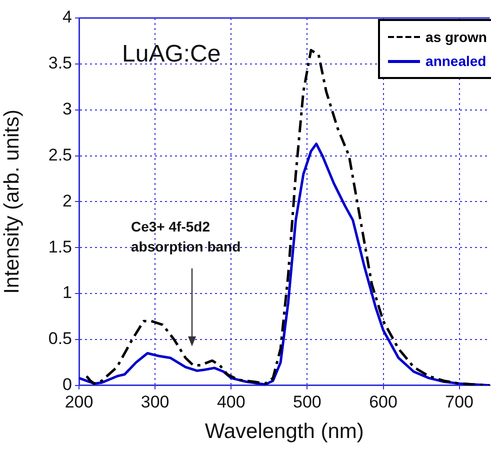 This screenshot has width=491, height=449. I want to click on legend-label: annealed, so click(456, 61).